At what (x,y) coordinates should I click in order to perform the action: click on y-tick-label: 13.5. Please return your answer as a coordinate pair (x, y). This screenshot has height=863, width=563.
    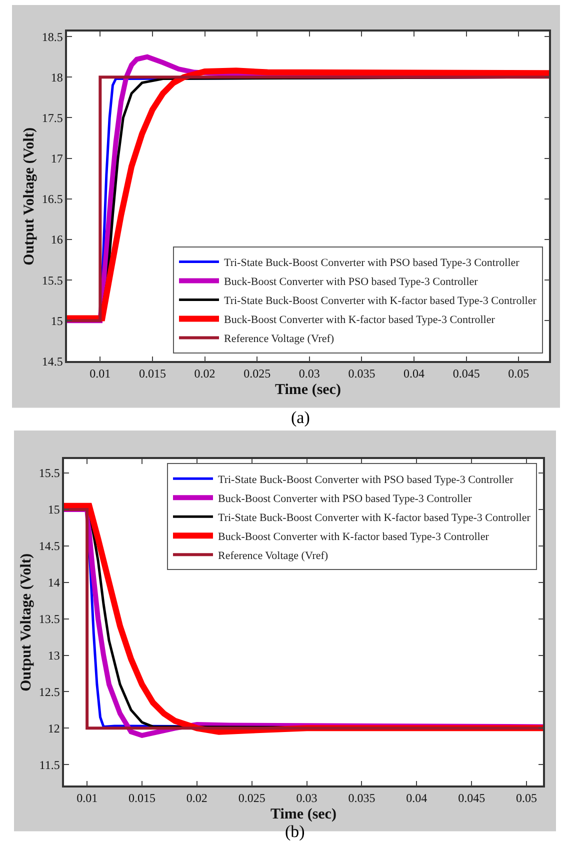
    Looking at the image, I should click on (49, 619).